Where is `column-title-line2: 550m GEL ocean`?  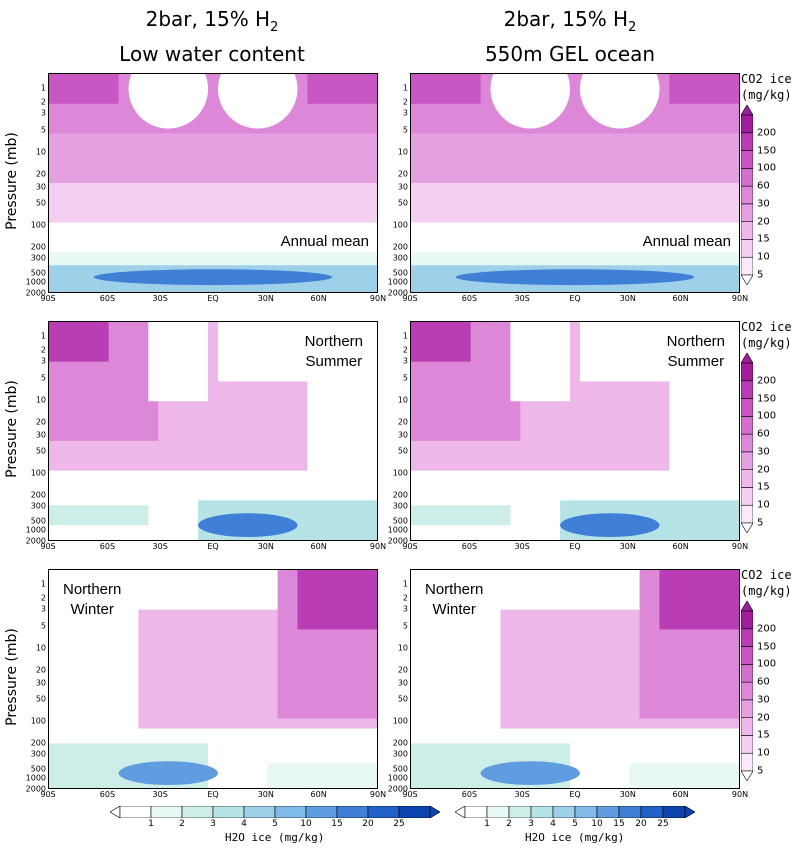 column-title-line2: 550m GEL ocean is located at coordinates (570, 54).